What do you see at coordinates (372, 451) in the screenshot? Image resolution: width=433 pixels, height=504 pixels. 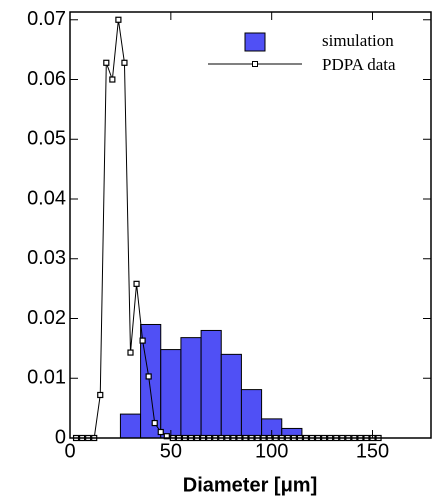 I see `x-tick-label: 150` at bounding box center [372, 451].